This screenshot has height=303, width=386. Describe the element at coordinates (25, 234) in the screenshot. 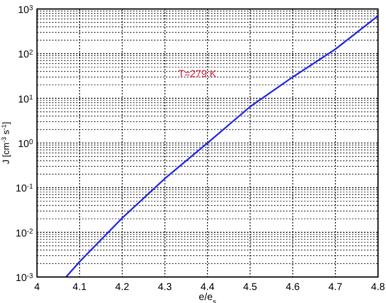

I see `y-tick-label: 10$^{-2}$` at that location.